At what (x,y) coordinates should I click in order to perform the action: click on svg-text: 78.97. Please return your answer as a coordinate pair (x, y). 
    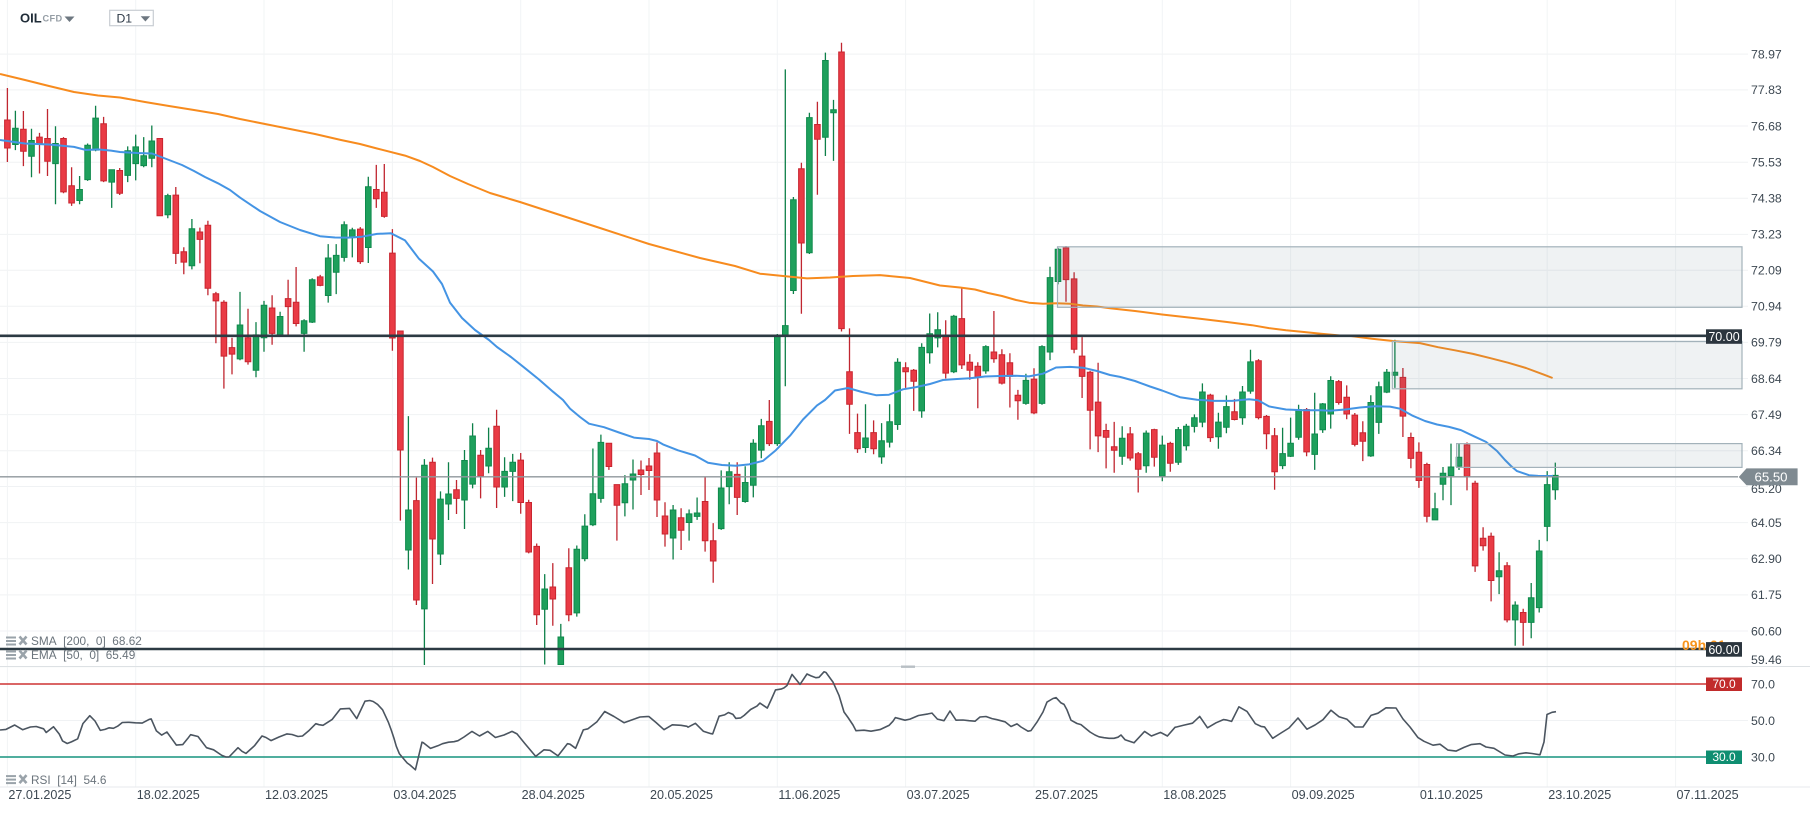
    Looking at the image, I should click on (1766, 54).